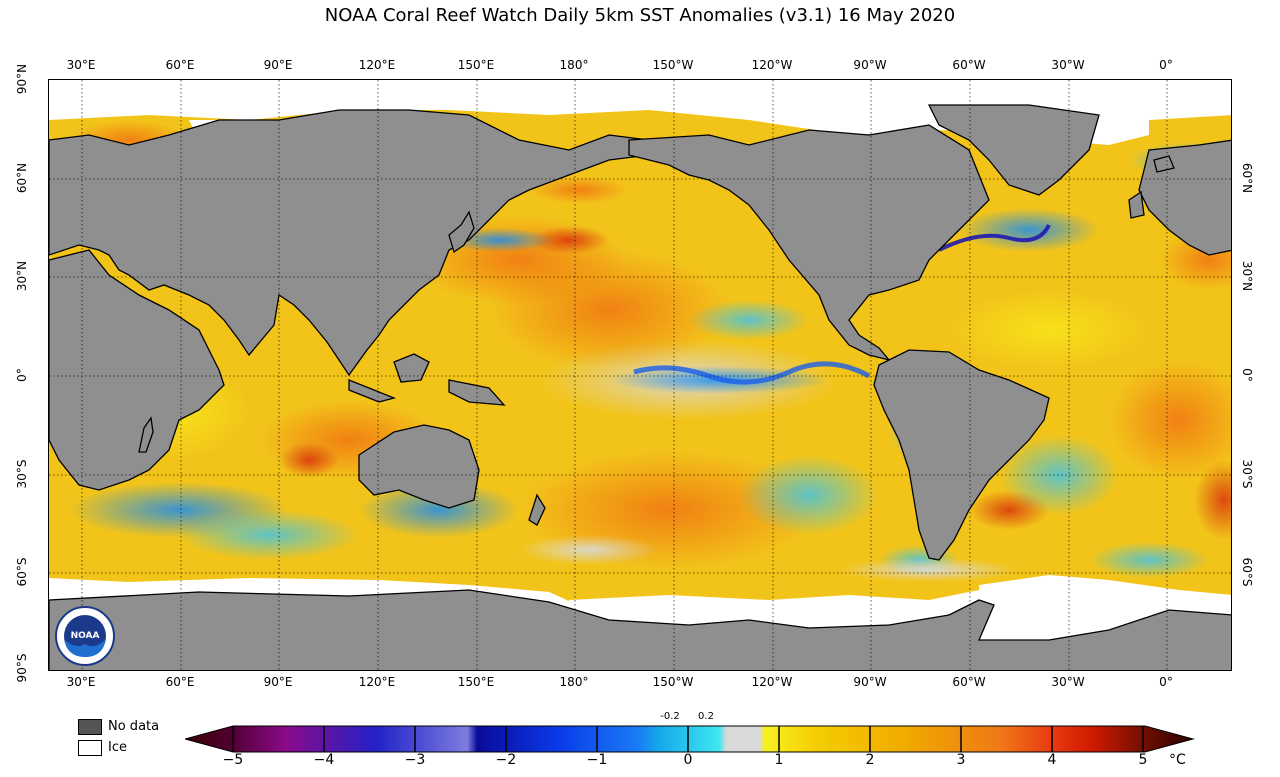 The height and width of the screenshot is (777, 1280). I want to click on new-guinea, so click(477, 392).